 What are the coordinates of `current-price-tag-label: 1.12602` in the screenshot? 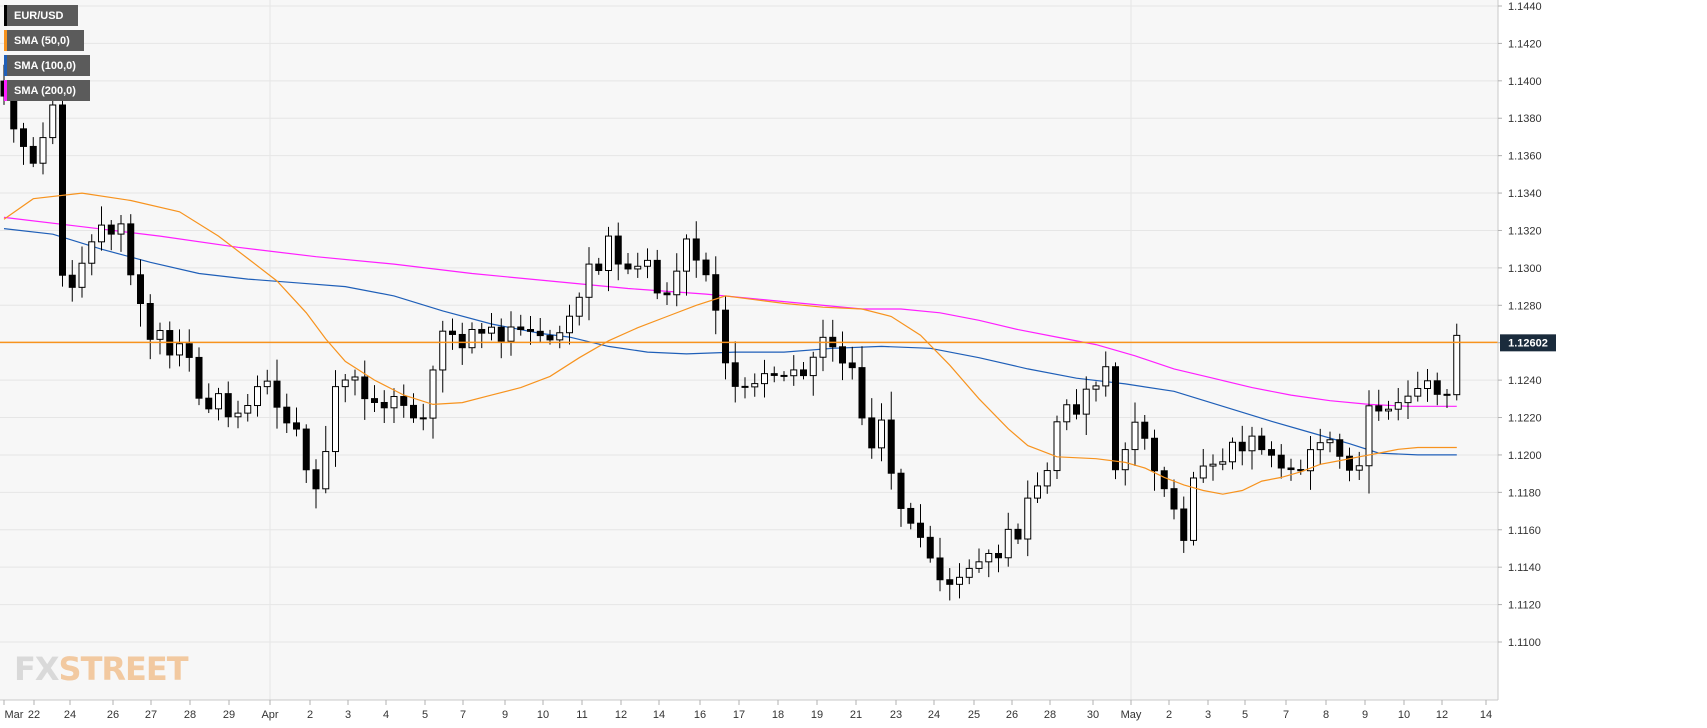 It's located at (1528, 343).